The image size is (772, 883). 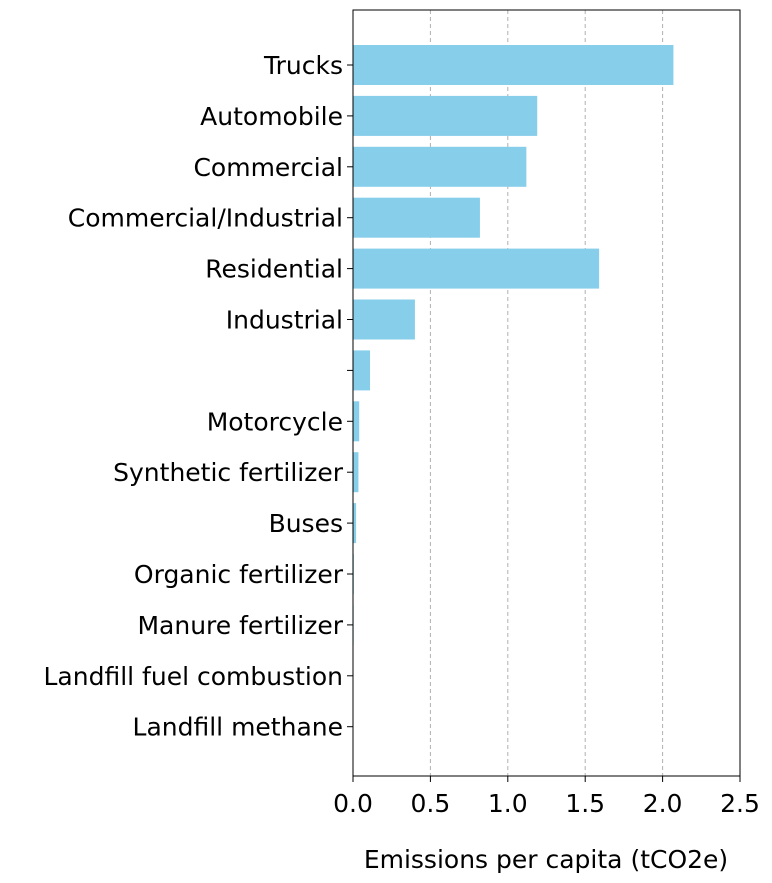 I want to click on x-axis-ticks: 0.0 0.5 1.0 1.5 2.0 2.5, so click(x=546, y=797).